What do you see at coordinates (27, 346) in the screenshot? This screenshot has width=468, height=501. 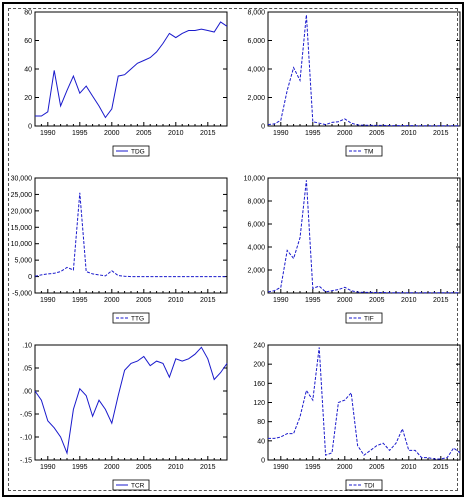 I see `y-tick-label: .10` at bounding box center [27, 346].